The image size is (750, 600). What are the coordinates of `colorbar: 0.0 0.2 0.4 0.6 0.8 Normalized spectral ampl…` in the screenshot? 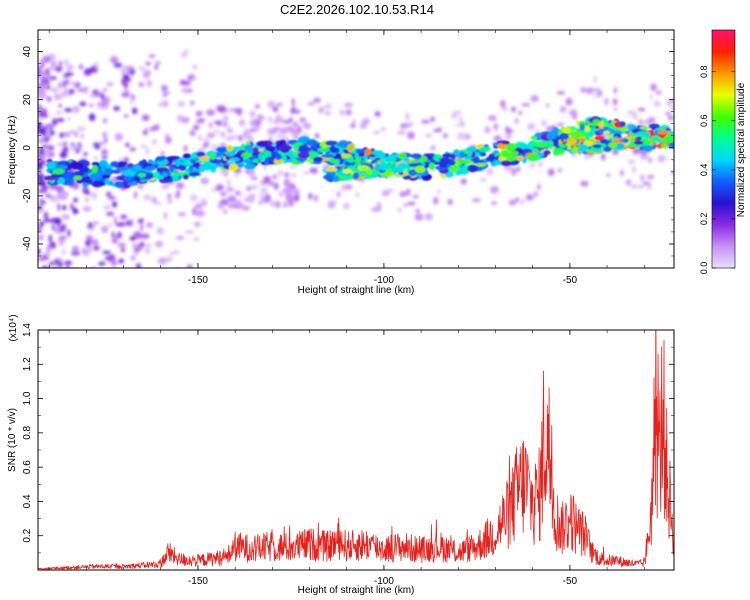 It's located at (723, 151).